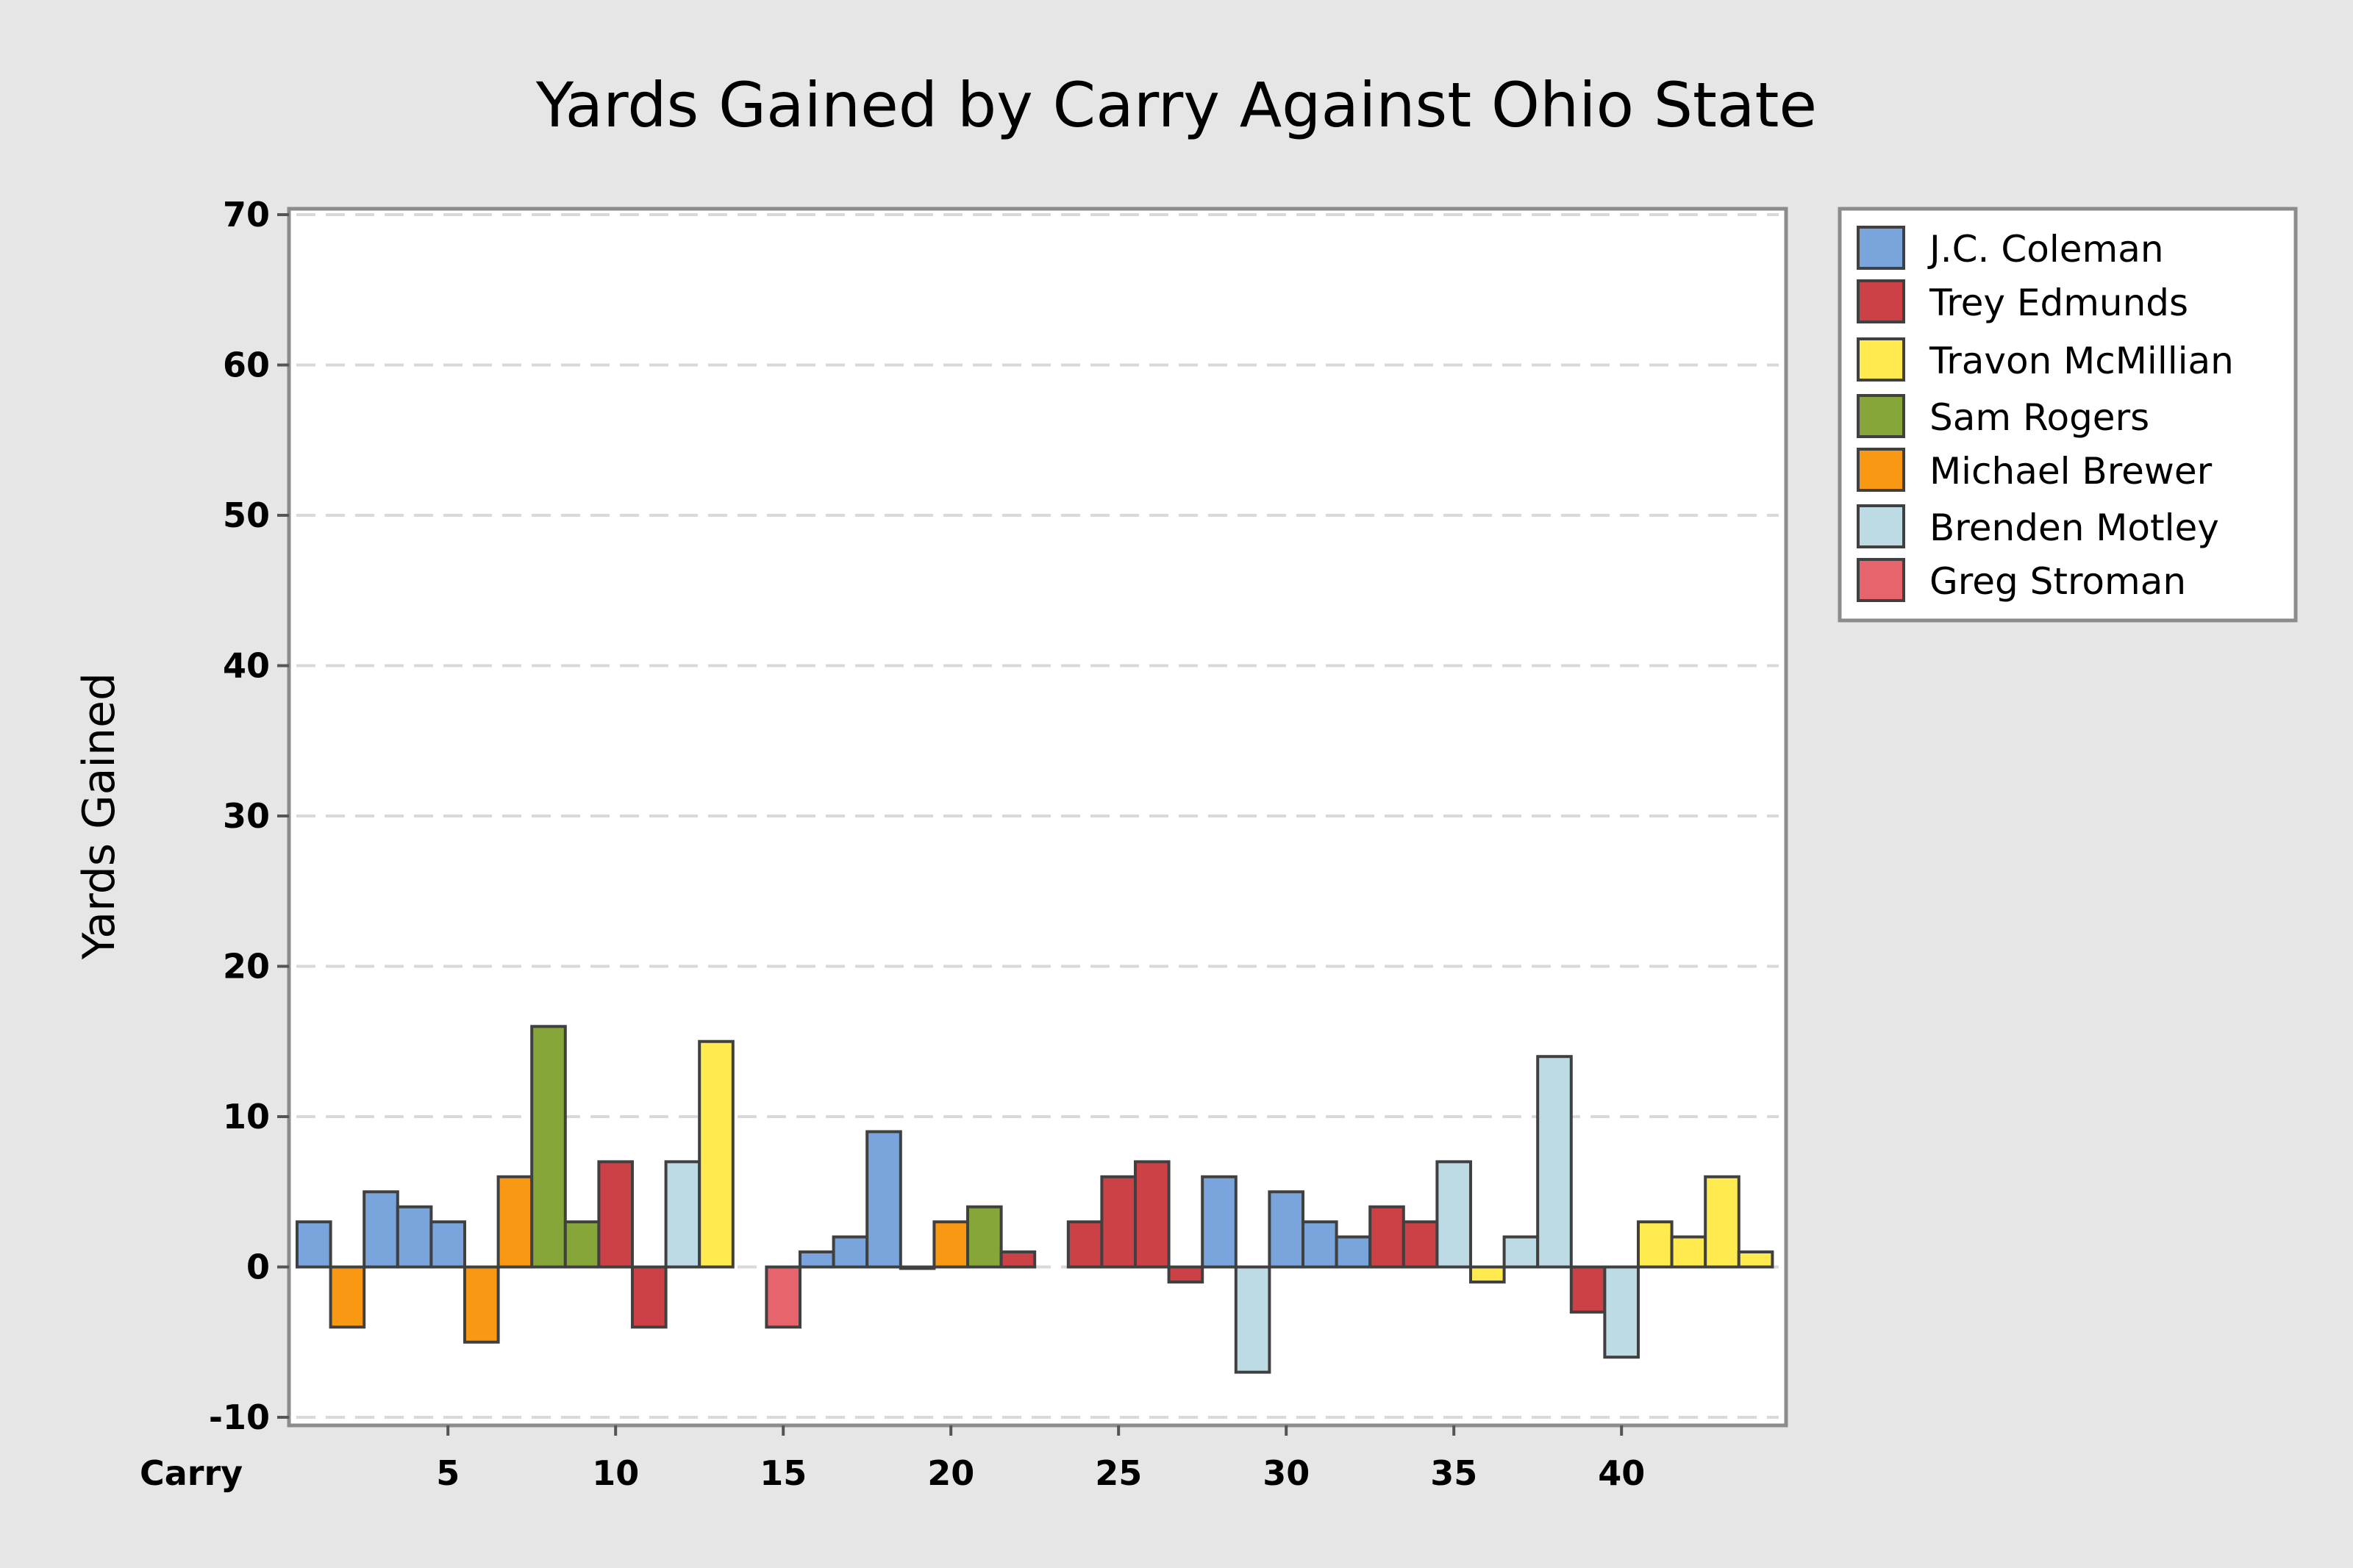 The width and height of the screenshot is (2353, 1568). Describe the element at coordinates (1035, 1199) in the screenshot. I see `bars` at that location.